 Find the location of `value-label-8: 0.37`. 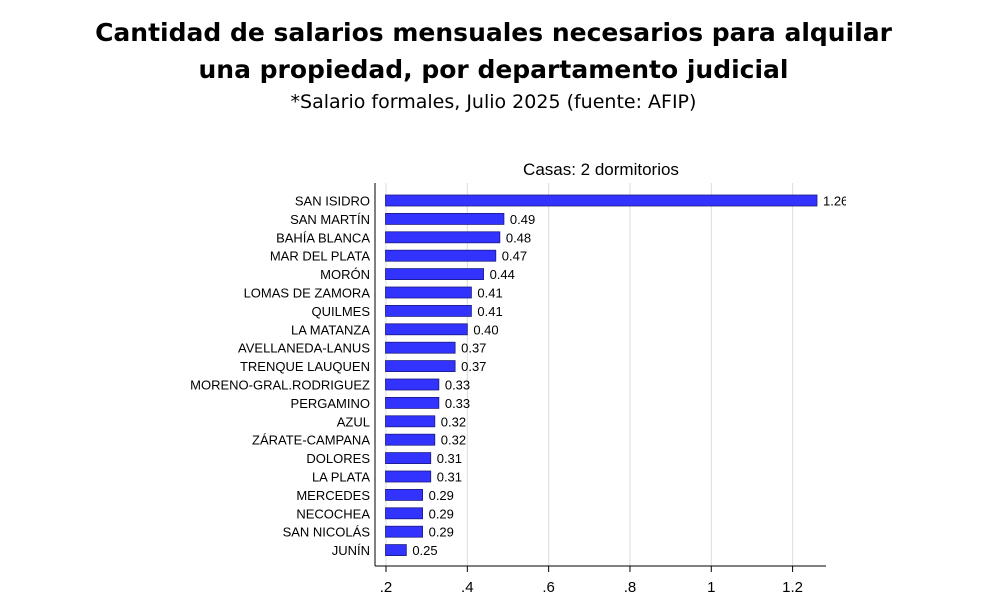

value-label-8: 0.37 is located at coordinates (473, 348).